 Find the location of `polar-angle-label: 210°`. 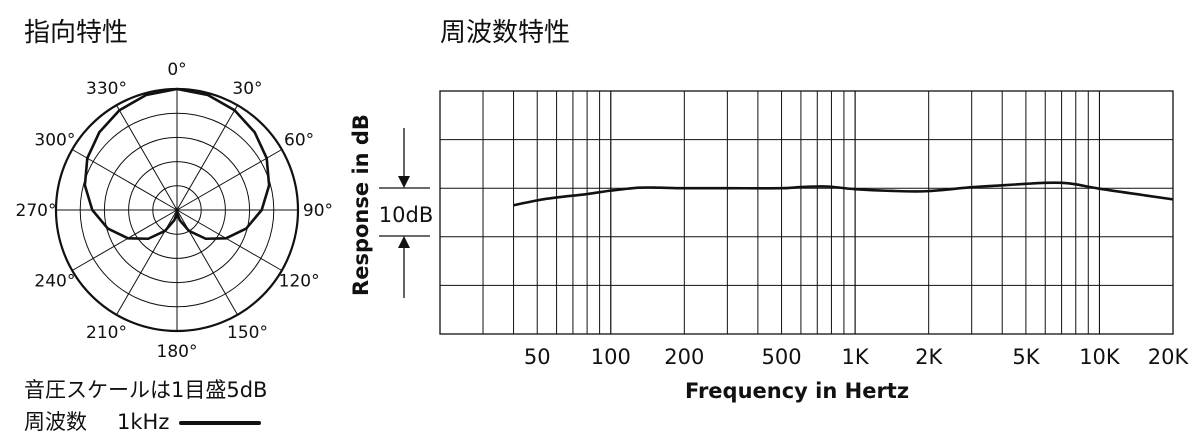

polar-angle-label: 210° is located at coordinates (106, 333).